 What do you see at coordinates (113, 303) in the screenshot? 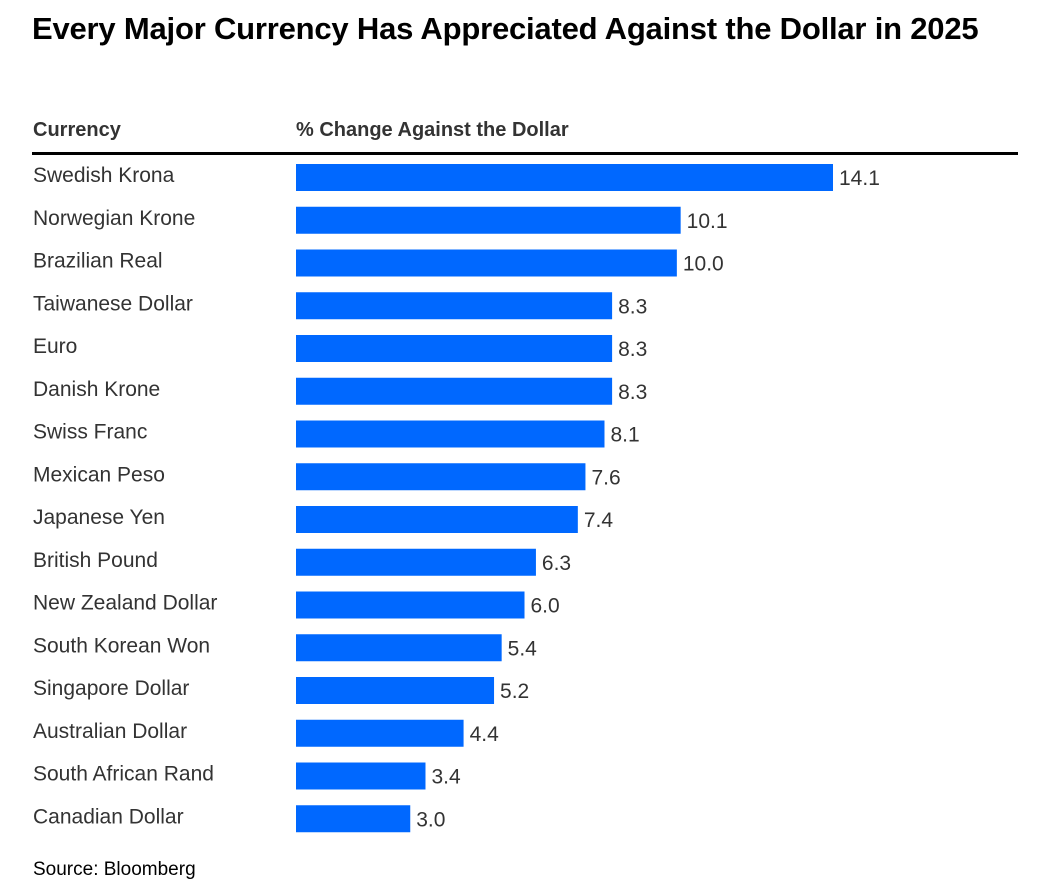
I see `category-label-taiwanese-dollar: Taiwanese Dollar` at bounding box center [113, 303].